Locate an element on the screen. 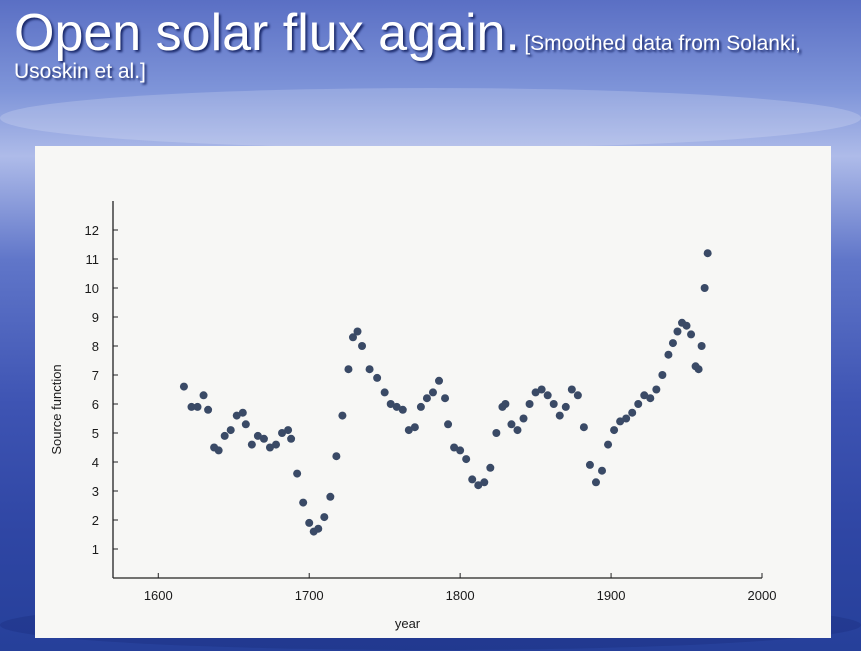  y-tick-label: 11 is located at coordinates (93, 259).